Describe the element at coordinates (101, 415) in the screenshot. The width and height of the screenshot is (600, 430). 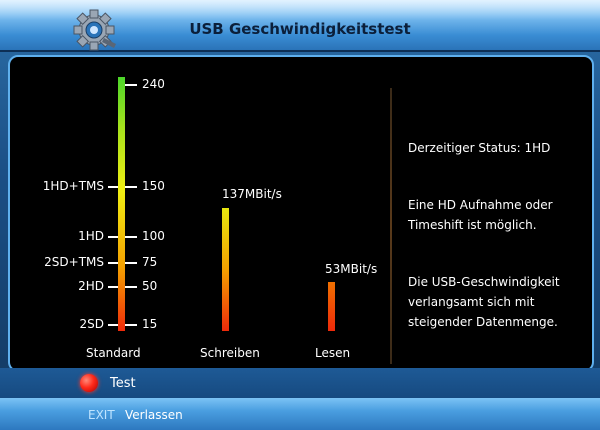
I see `exit-key-label: EXIT` at that location.